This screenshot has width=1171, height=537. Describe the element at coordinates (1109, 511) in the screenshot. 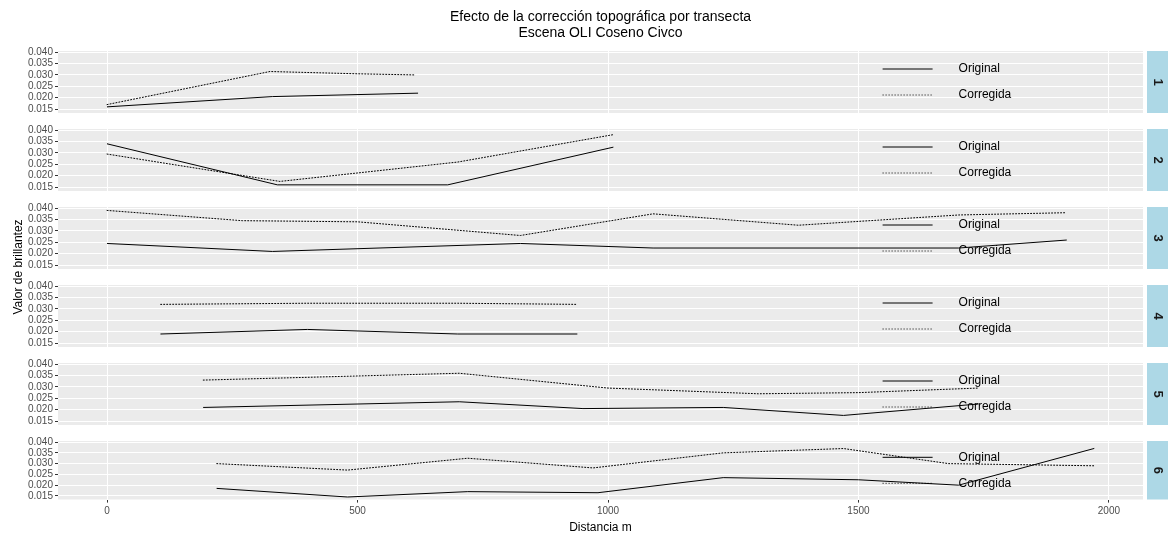

I see `x-tick-label: 2000` at that location.